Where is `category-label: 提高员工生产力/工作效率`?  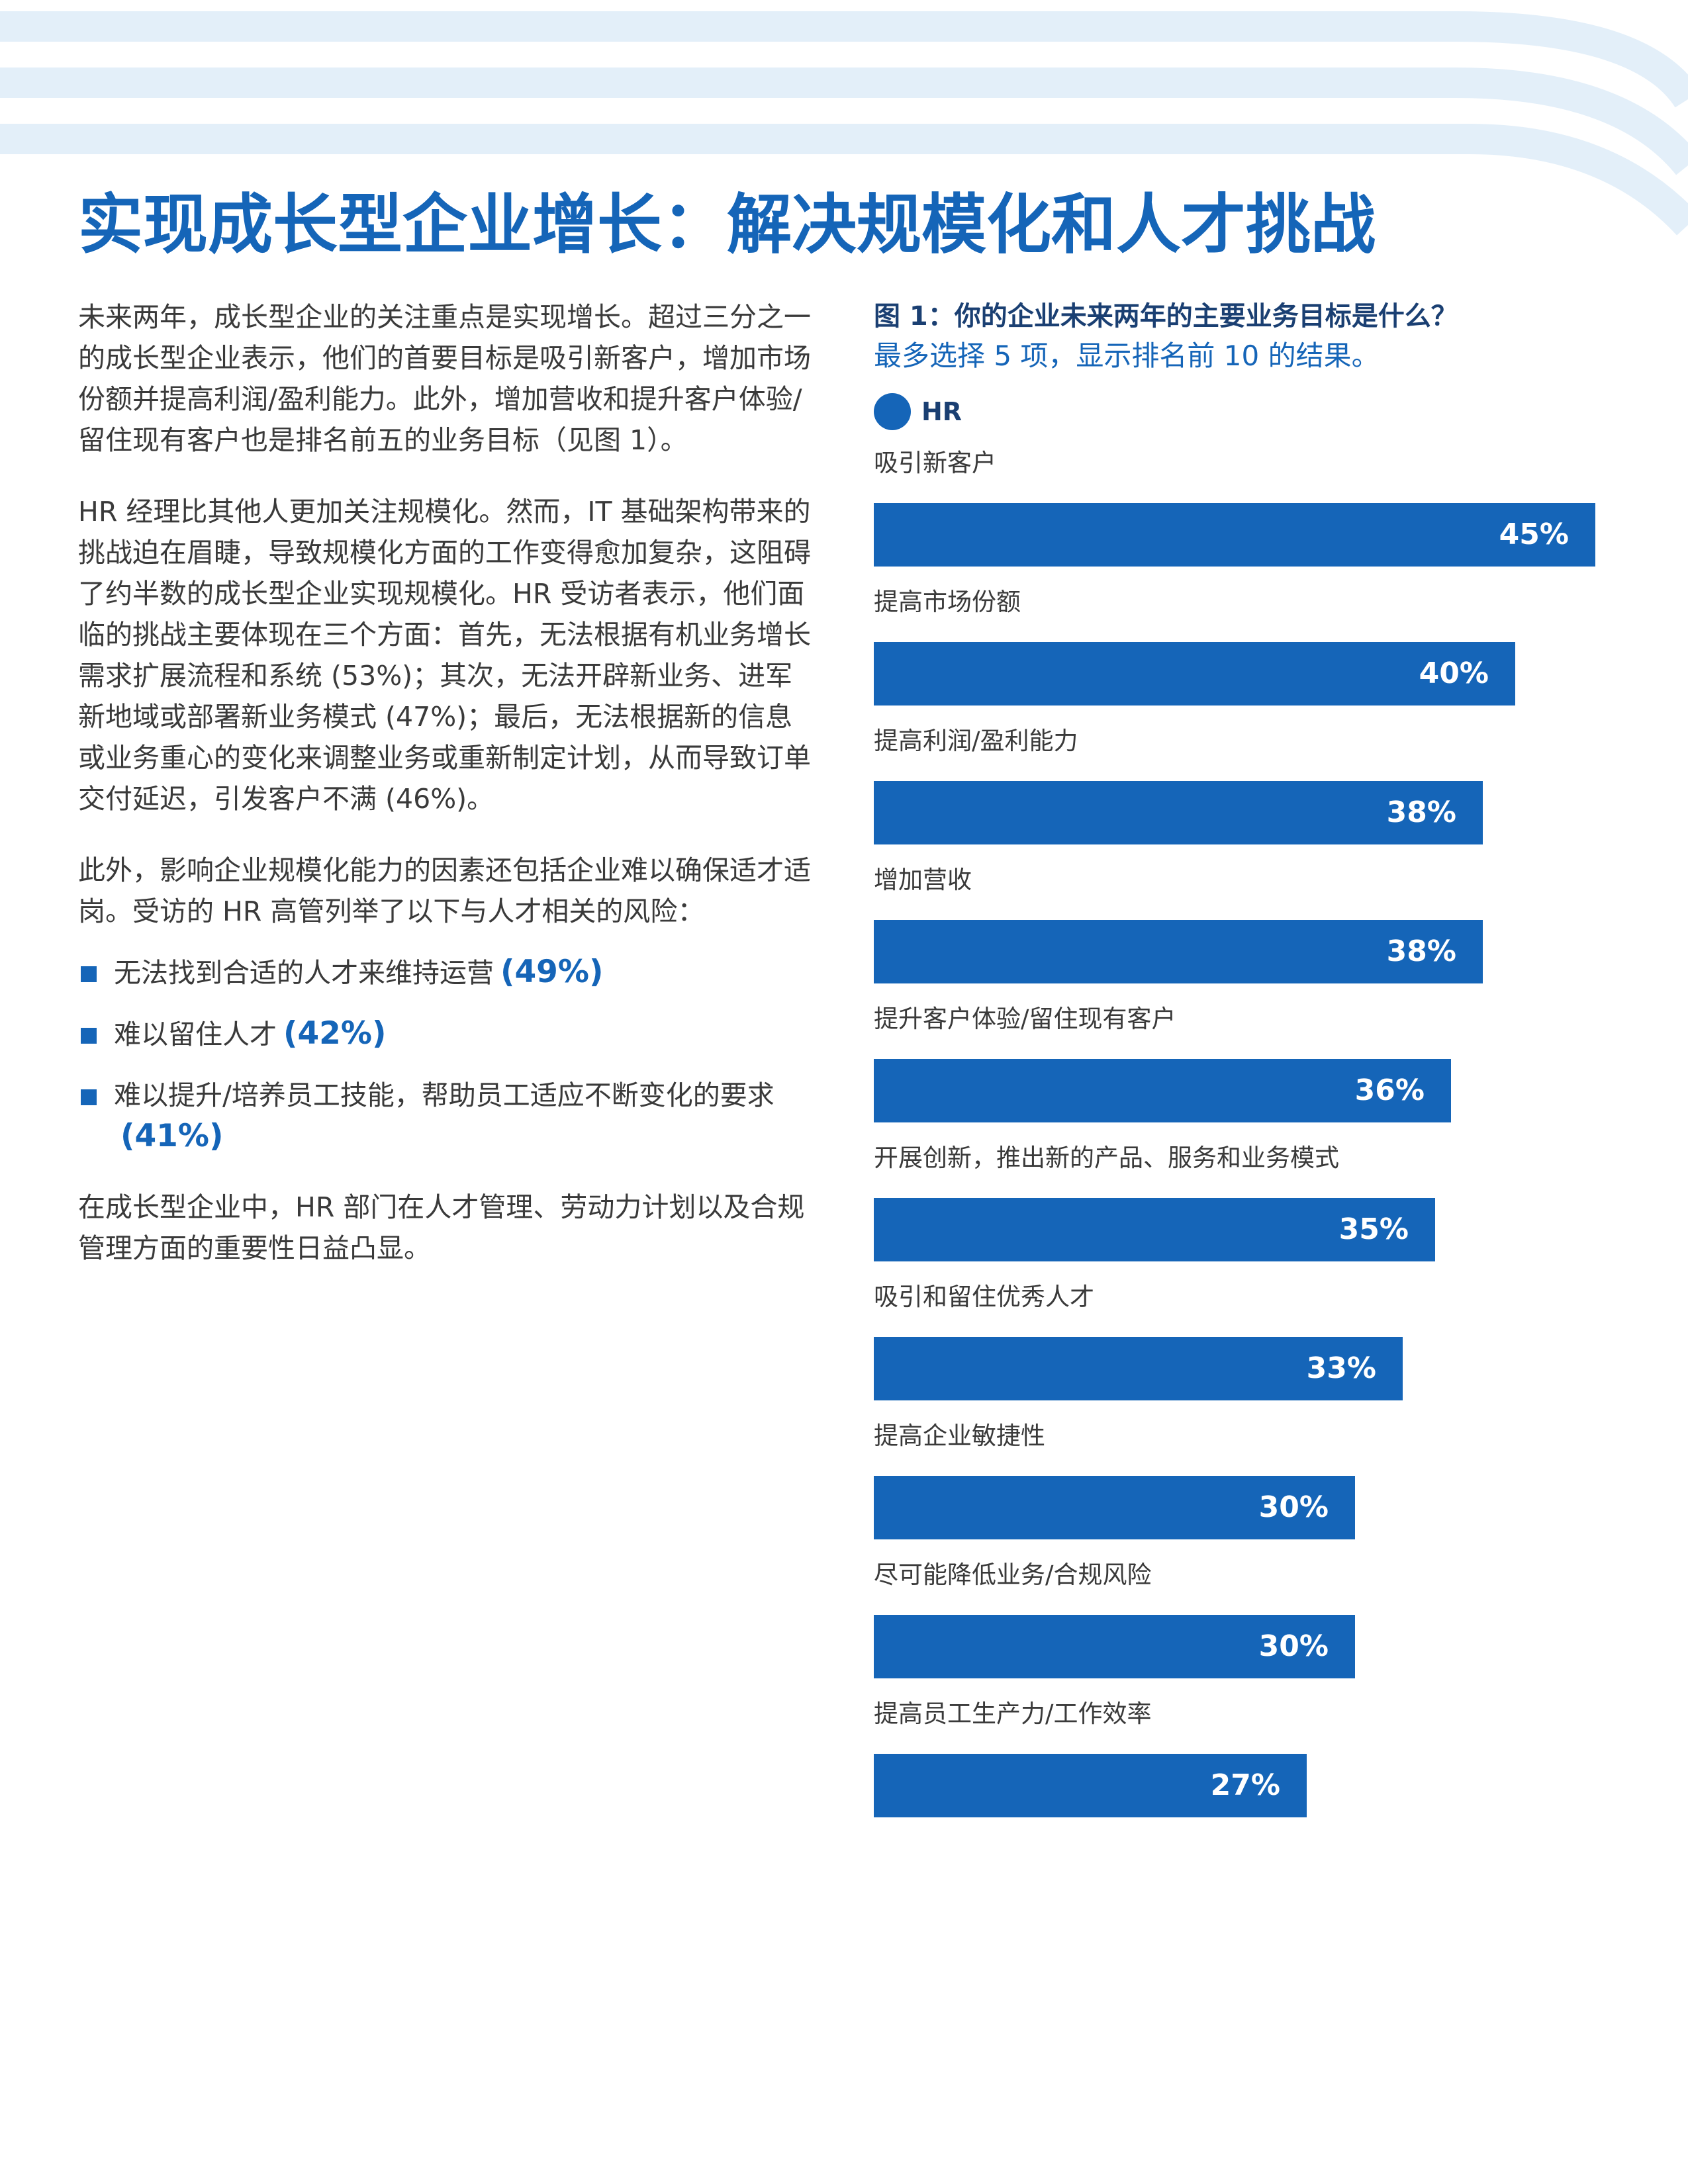 category-label: 提高员工生产力/工作效率 is located at coordinates (1013, 1714).